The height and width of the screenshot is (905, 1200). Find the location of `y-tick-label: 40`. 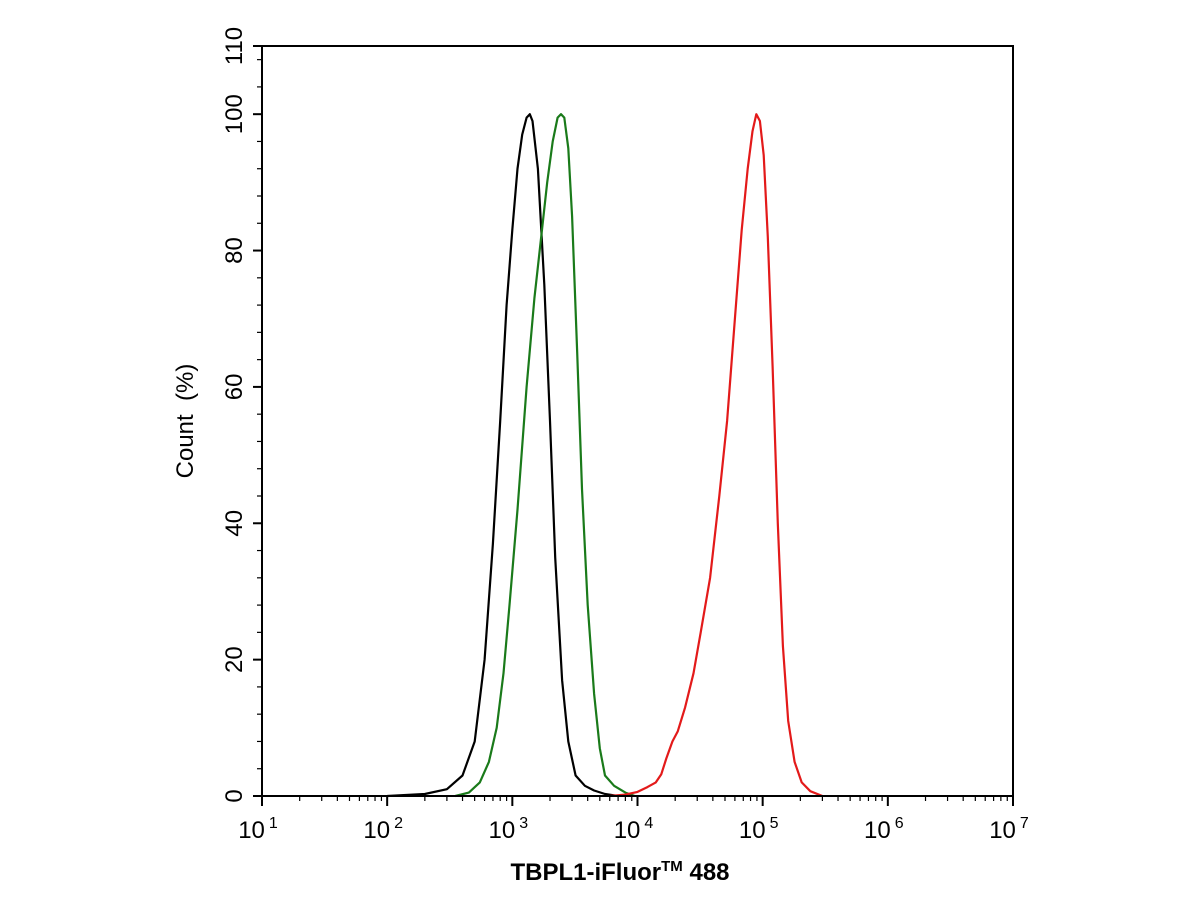

y-tick-label: 40 is located at coordinates (234, 523).